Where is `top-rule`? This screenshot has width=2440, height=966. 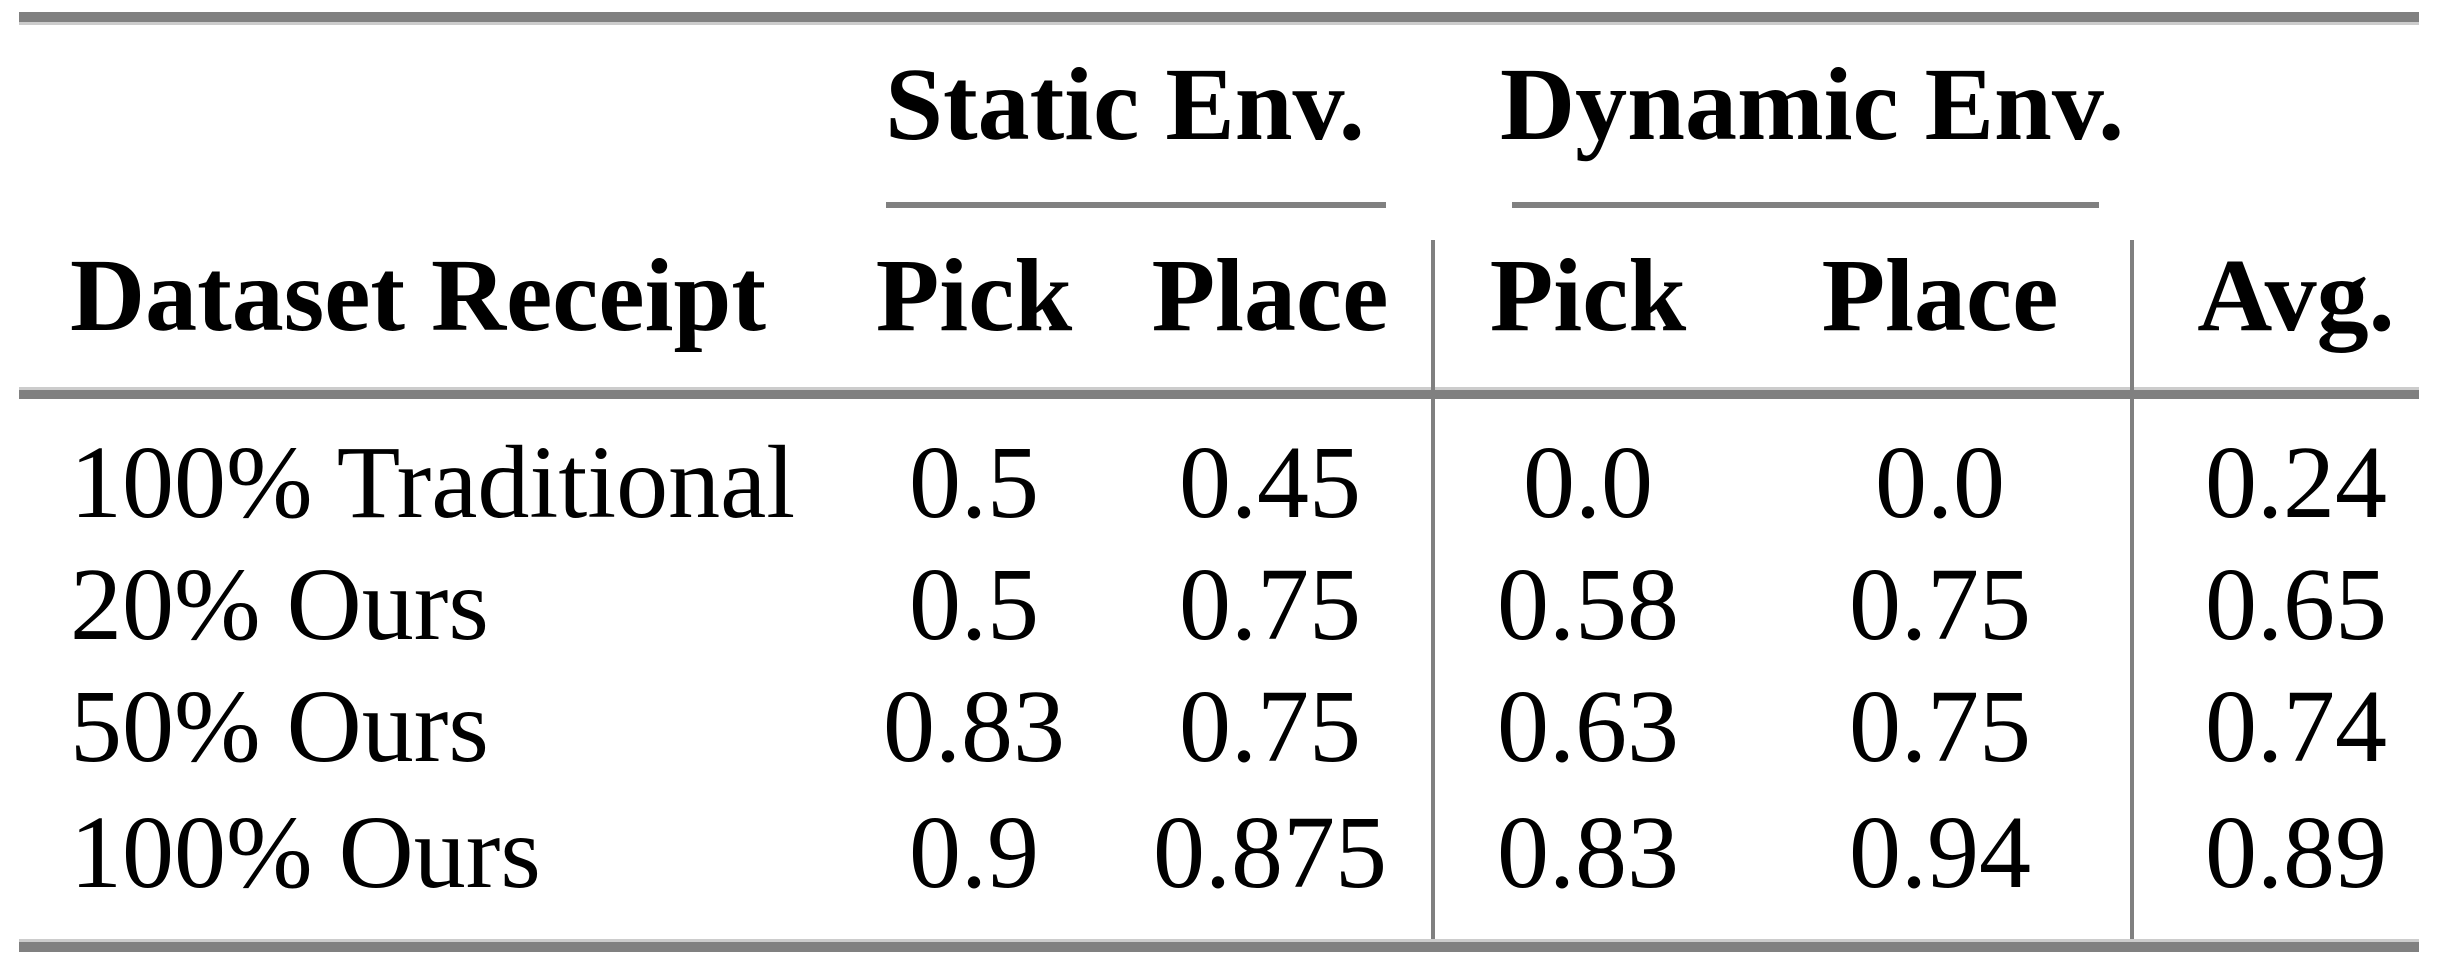
top-rule is located at coordinates (1219, 17).